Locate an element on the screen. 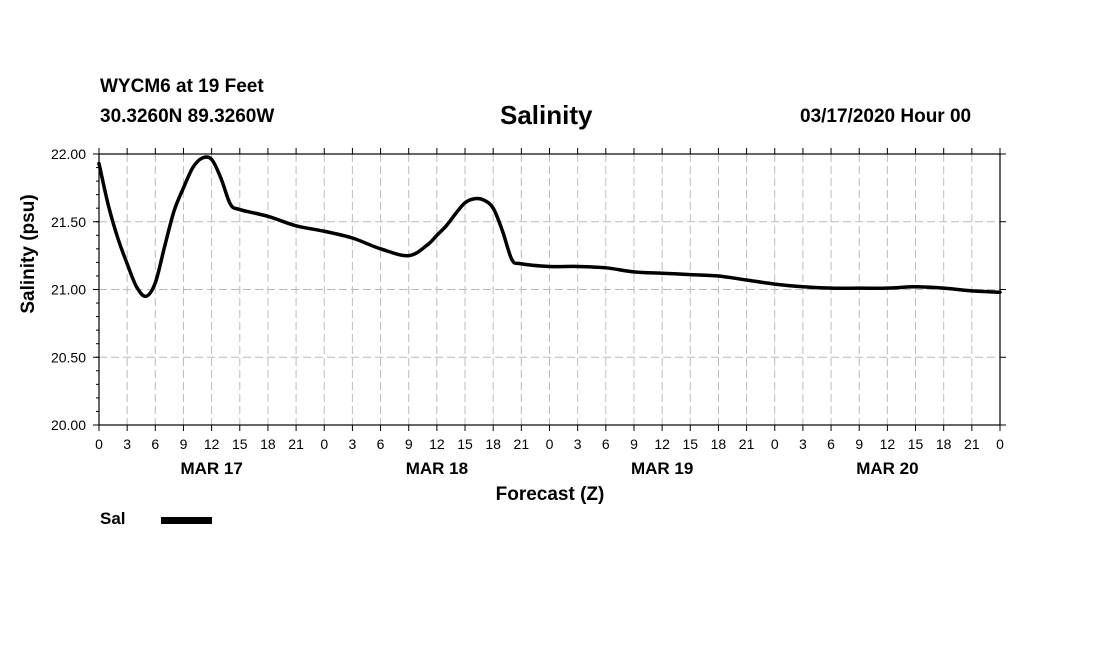 This screenshot has height=650, width=1100. chart-title: Salinity is located at coordinates (546, 115).